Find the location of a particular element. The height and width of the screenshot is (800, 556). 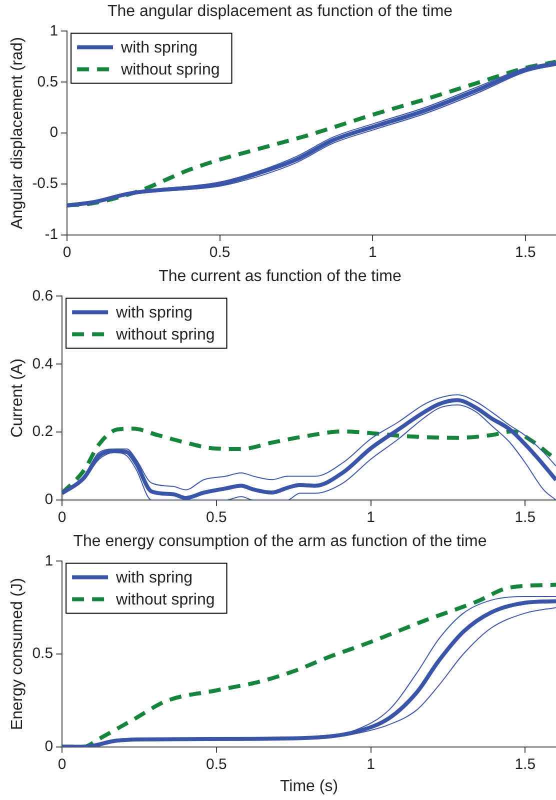

x-tick-label: 0 is located at coordinates (67, 253).